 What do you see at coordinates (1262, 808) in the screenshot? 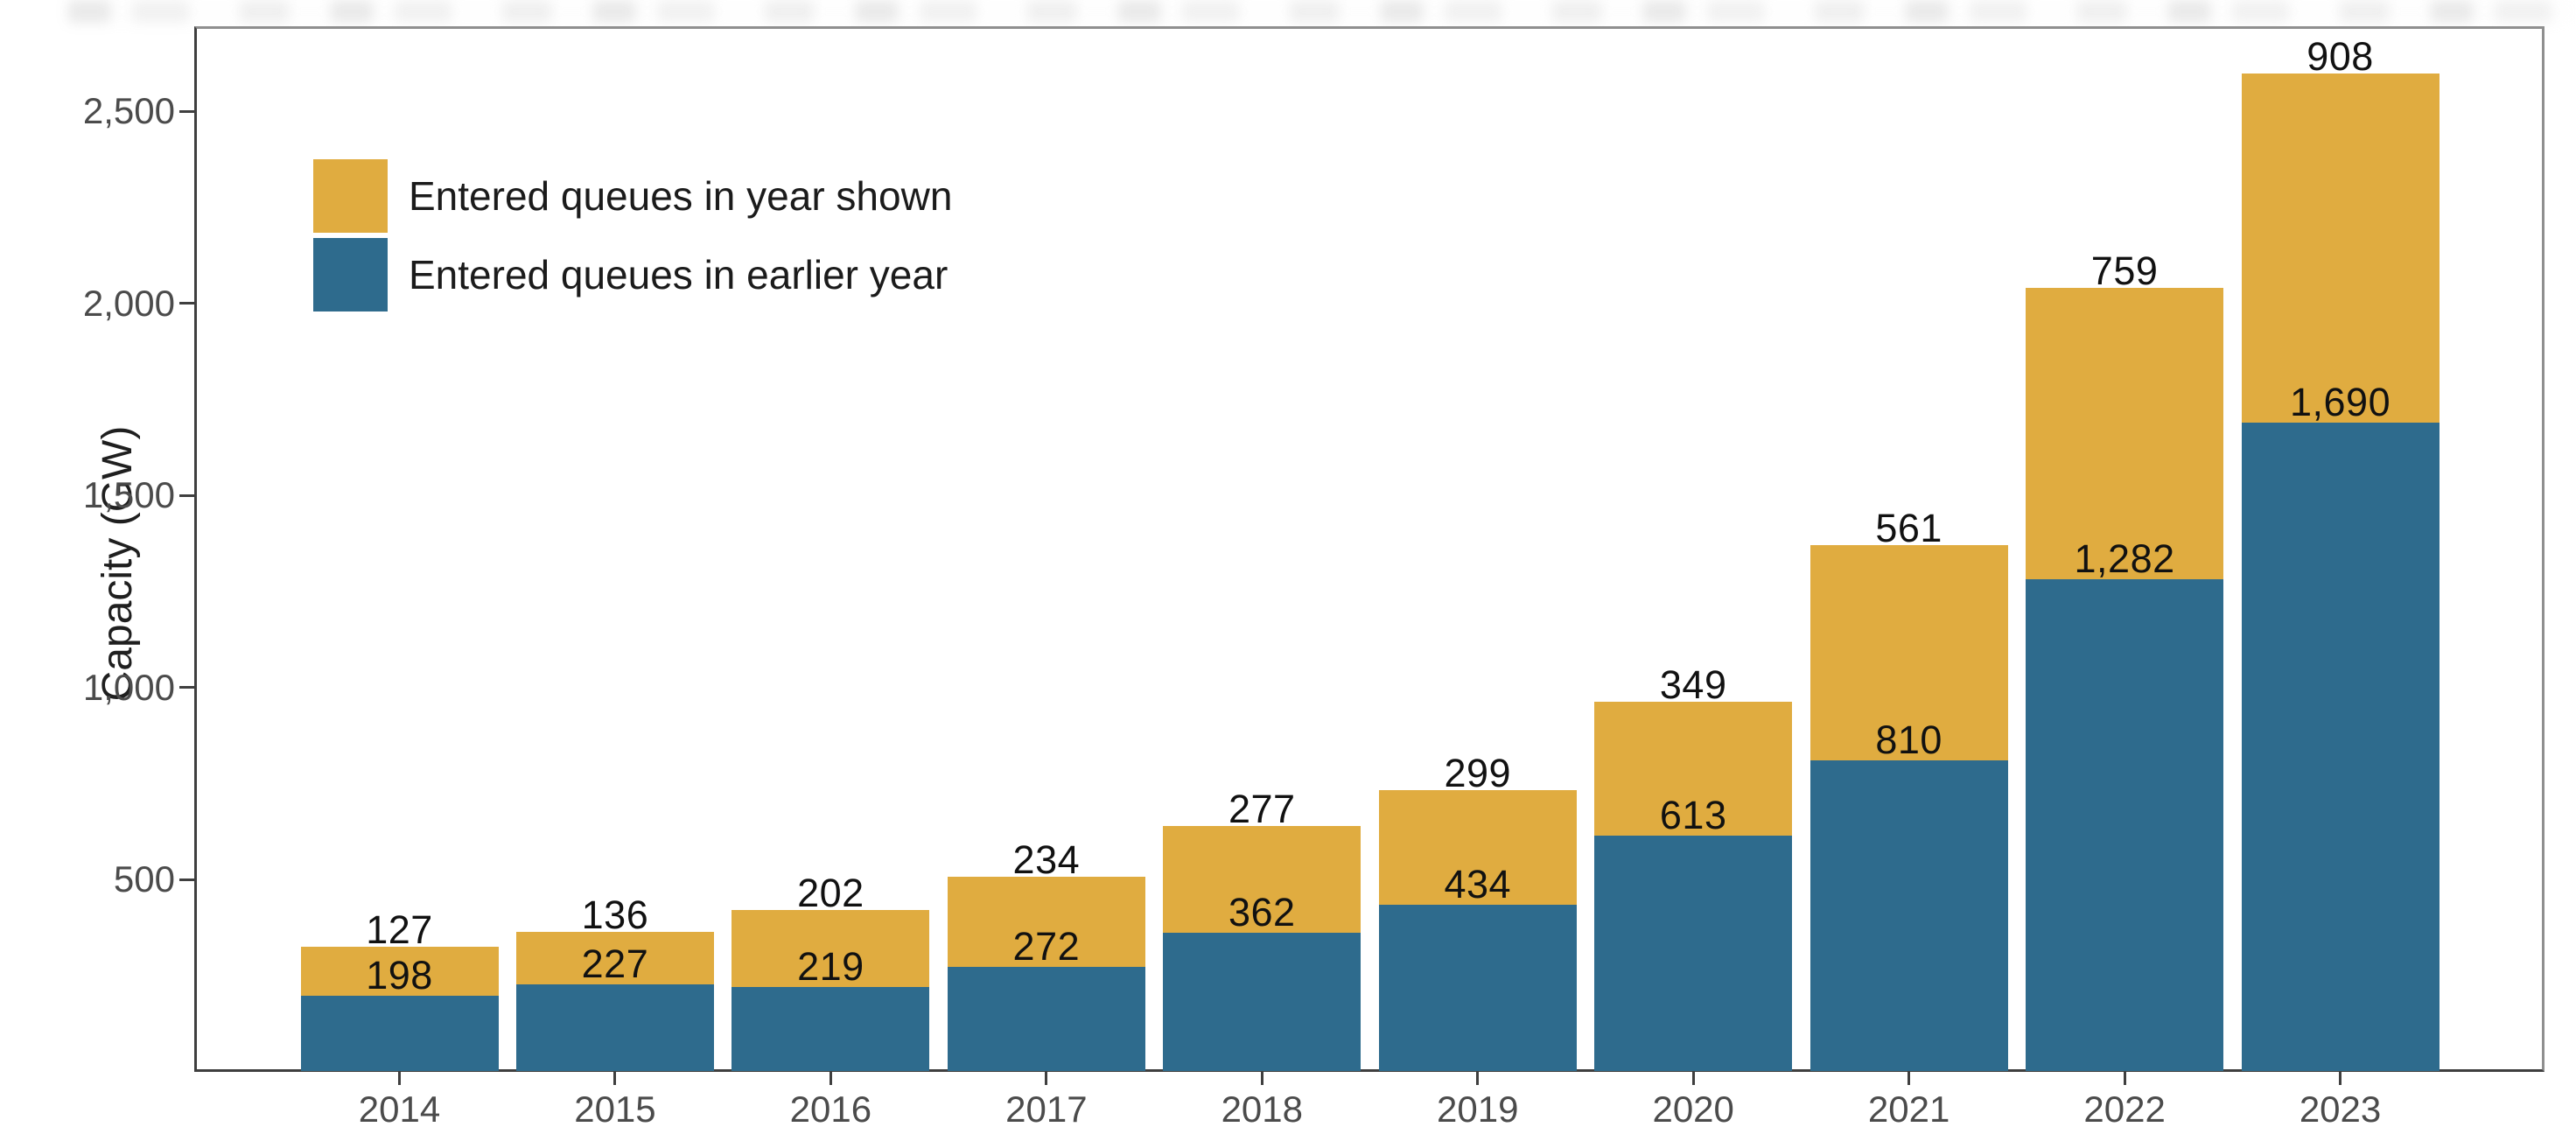
I see `bar-label-year-shown: 277` at bounding box center [1262, 808].